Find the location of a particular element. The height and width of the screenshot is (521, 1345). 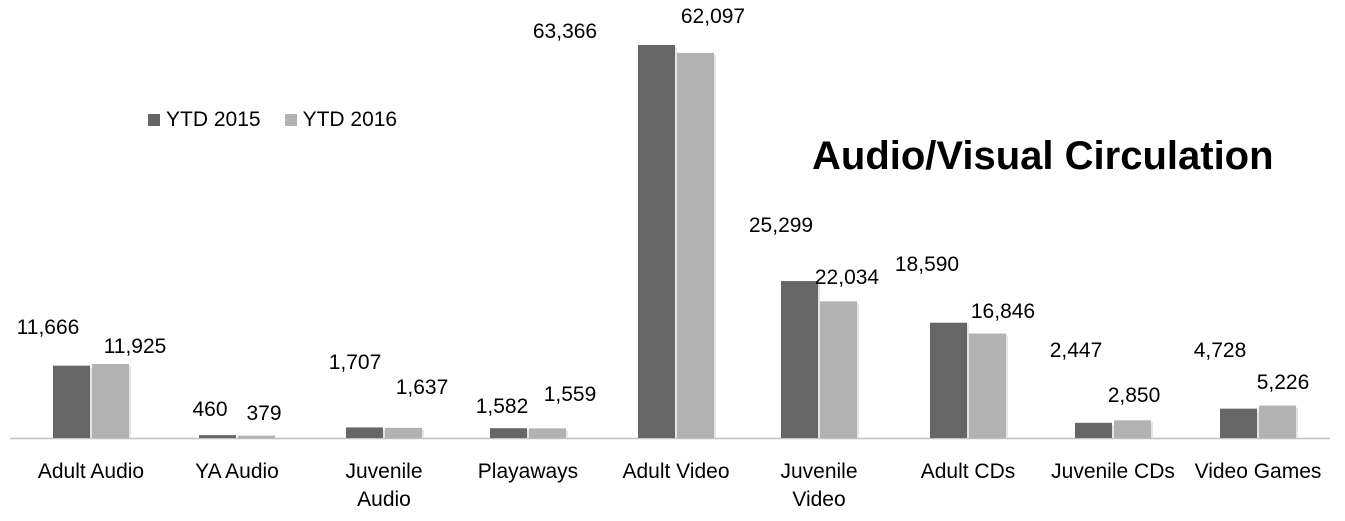

bar-2016-video-games is located at coordinates (1277, 421).